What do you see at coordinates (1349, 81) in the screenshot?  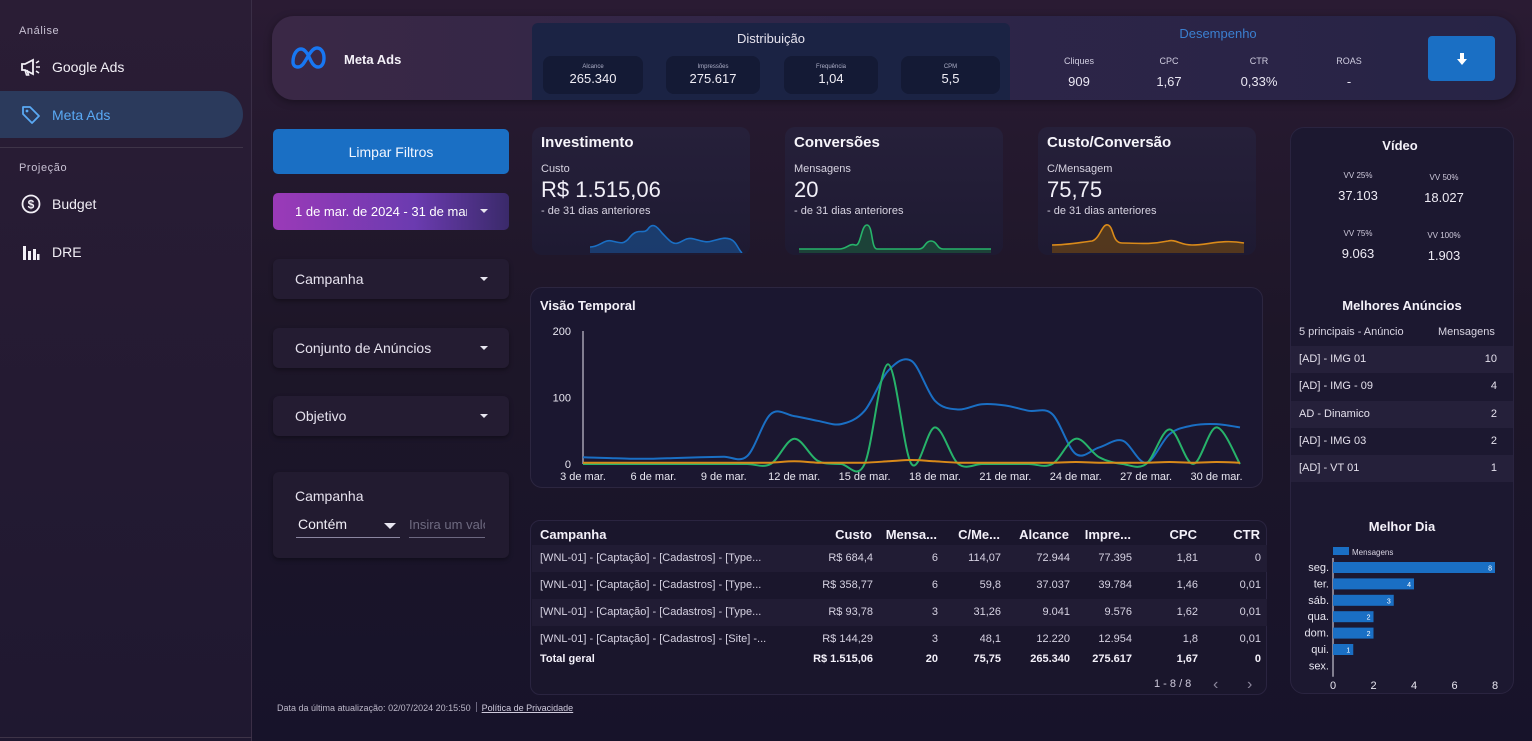 I see `kpi-value: -` at bounding box center [1349, 81].